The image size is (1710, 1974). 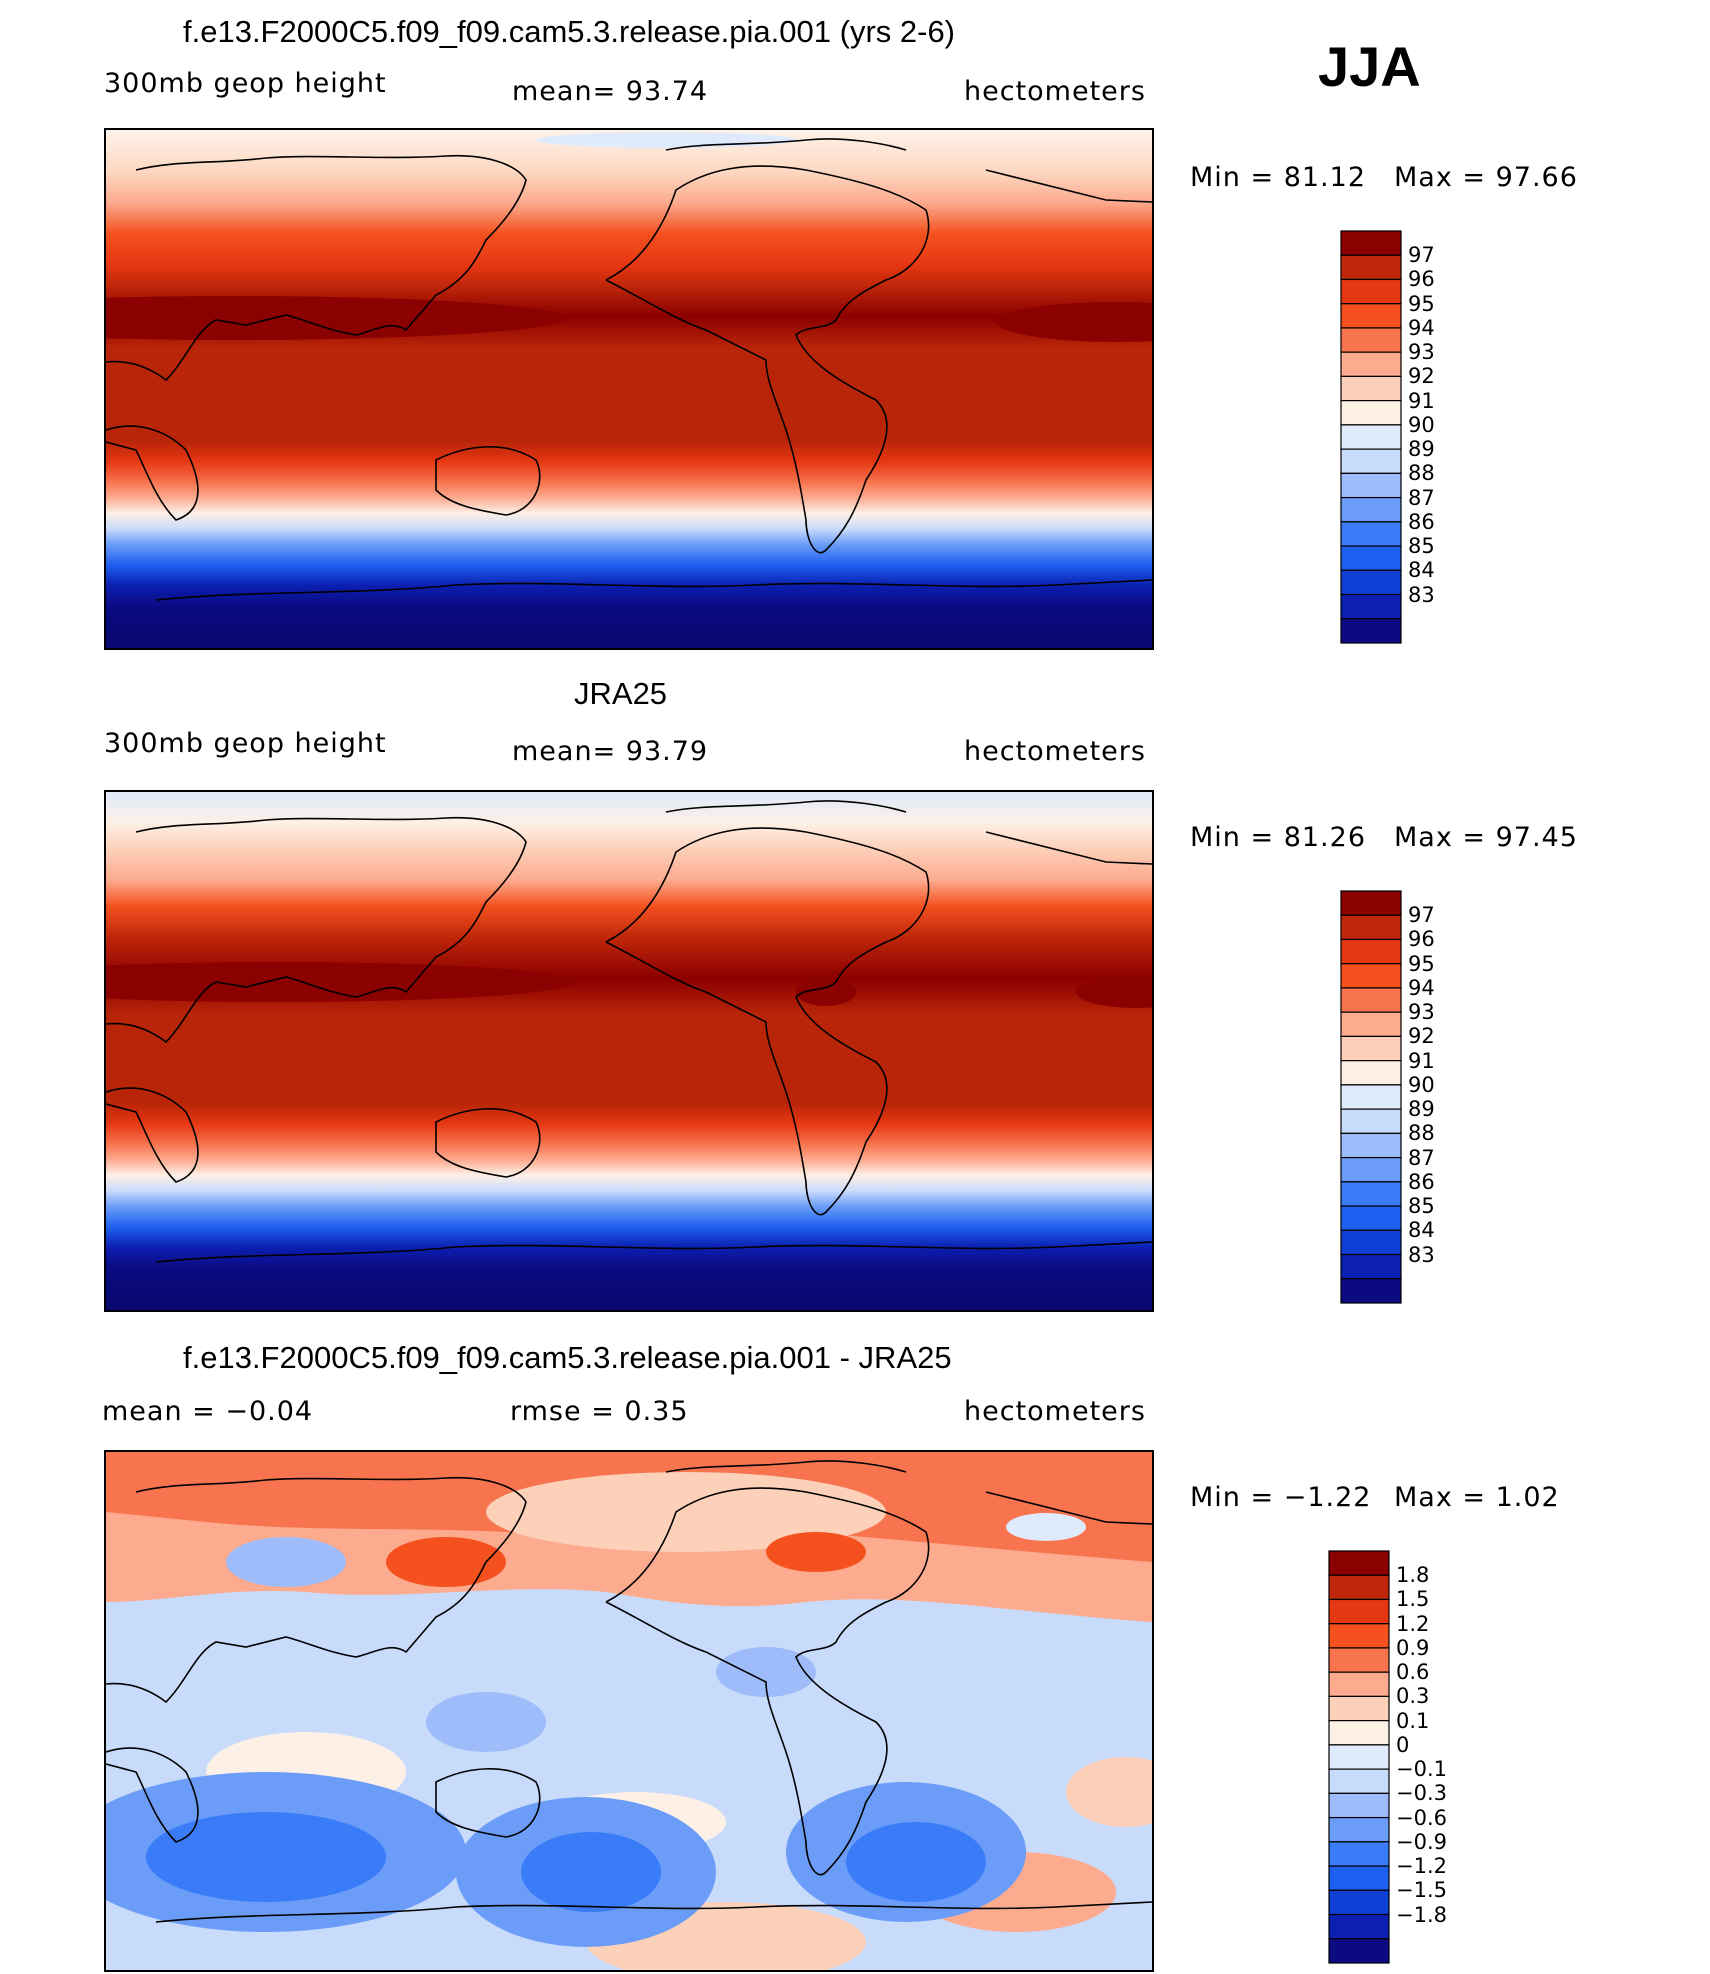 What do you see at coordinates (1055, 1411) in the screenshot?
I see `panel-3-units-label: hectometers` at bounding box center [1055, 1411].